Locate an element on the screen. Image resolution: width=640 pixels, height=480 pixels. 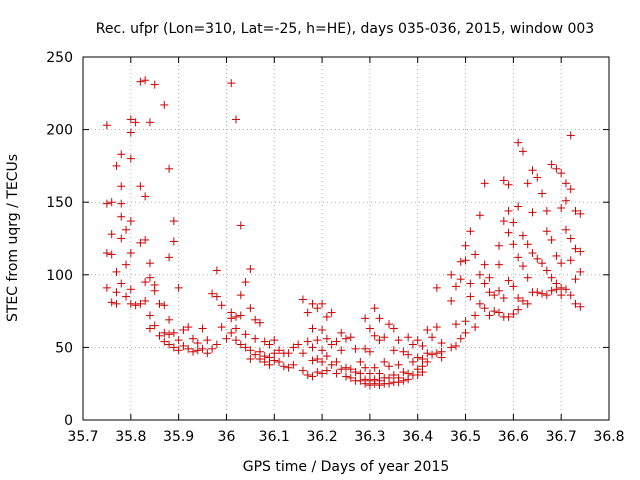
x-tick-label: 35.8 is located at coordinates (130, 437).